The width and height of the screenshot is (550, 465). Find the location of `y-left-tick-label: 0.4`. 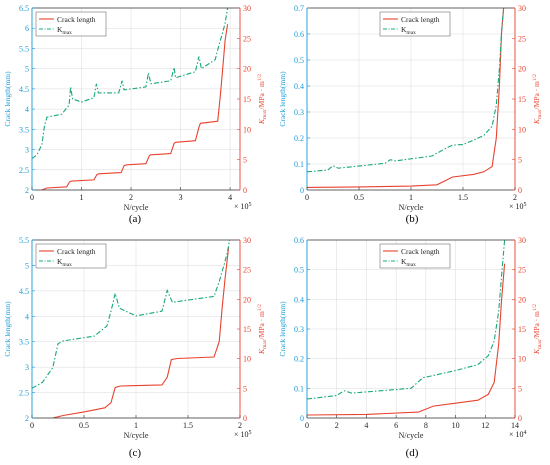

y-left-tick-label: 0.4 is located at coordinates (299, 299).